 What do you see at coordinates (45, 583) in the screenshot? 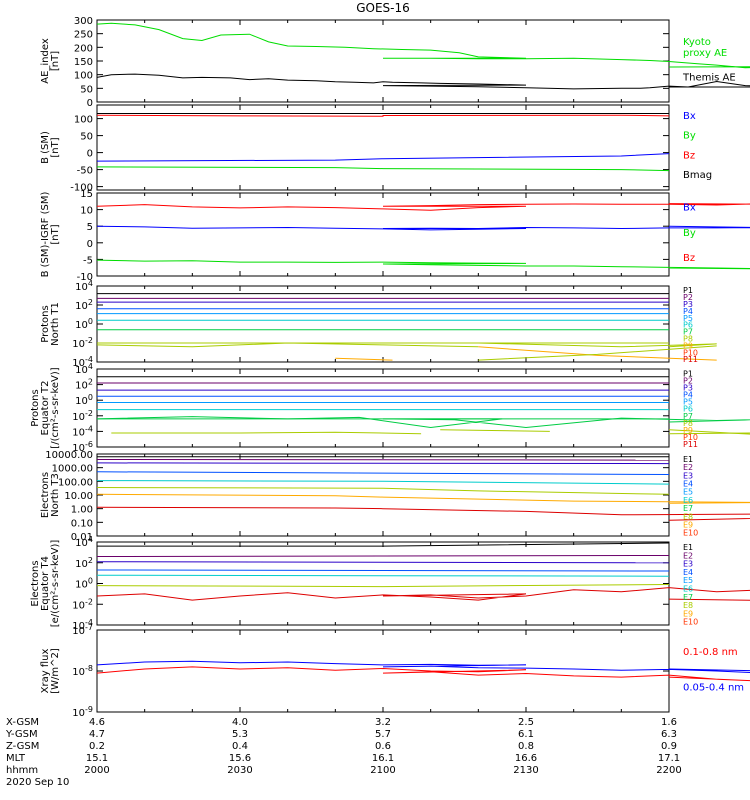
I see `y-axis-label: Equator T4` at bounding box center [45, 583].